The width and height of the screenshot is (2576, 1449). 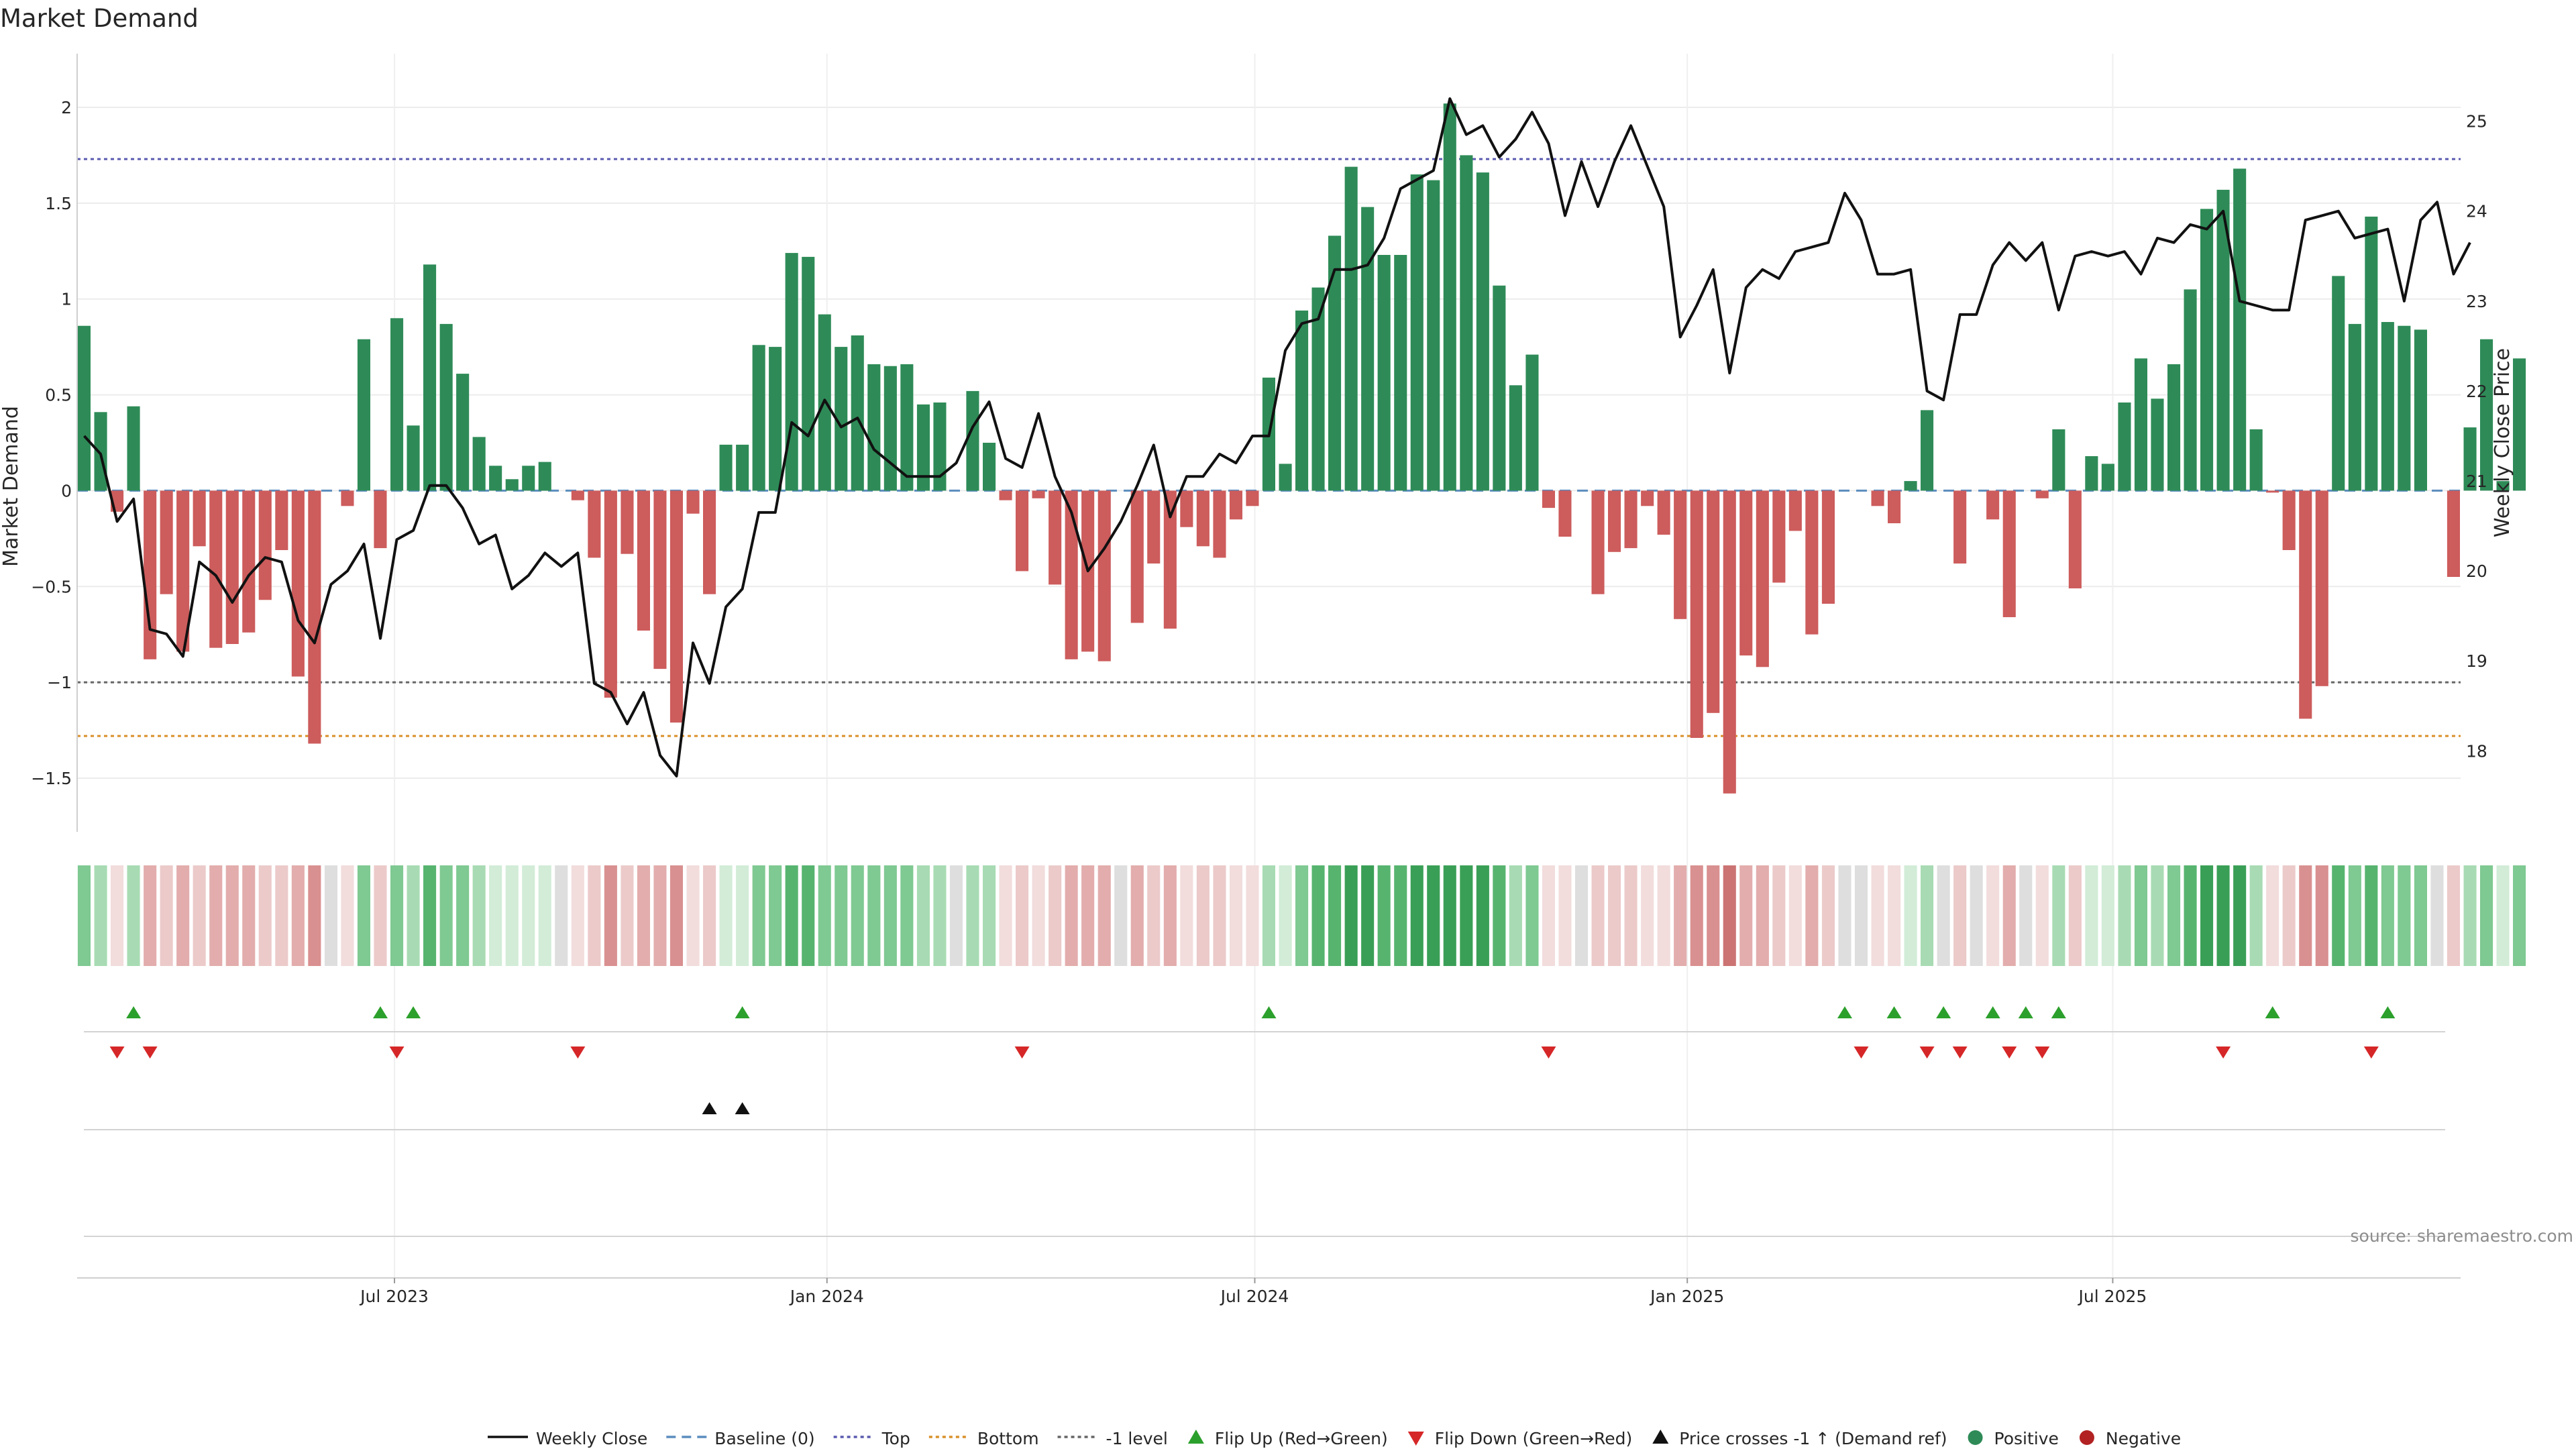 What do you see at coordinates (1137, 1438) in the screenshot?
I see `legend-label: -1 level` at bounding box center [1137, 1438].